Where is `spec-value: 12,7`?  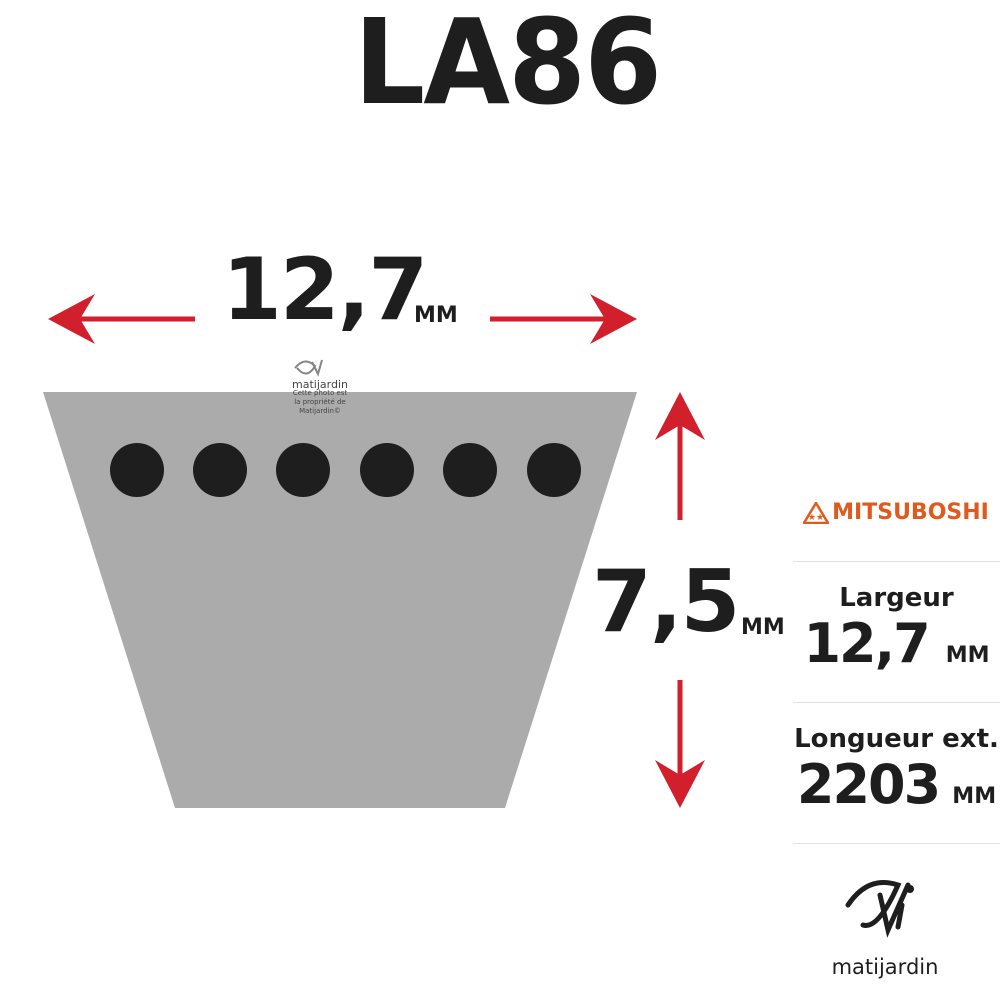 spec-value: 12,7 is located at coordinates (866, 643).